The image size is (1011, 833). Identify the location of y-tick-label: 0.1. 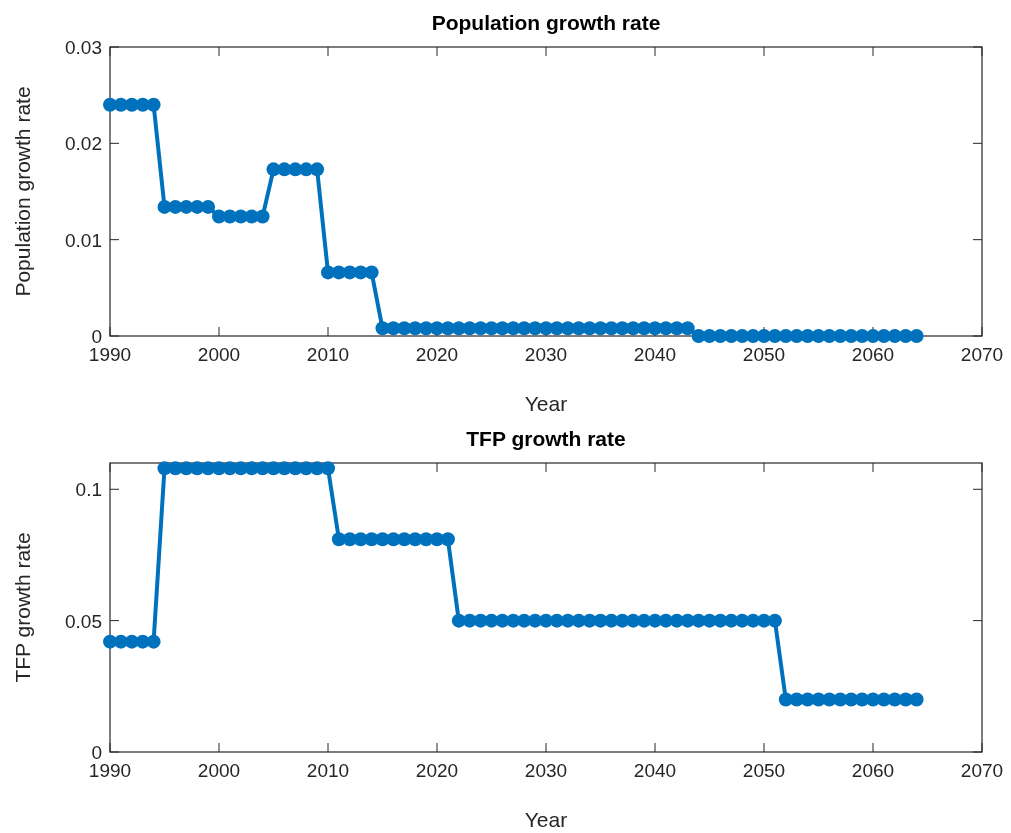
(88, 490).